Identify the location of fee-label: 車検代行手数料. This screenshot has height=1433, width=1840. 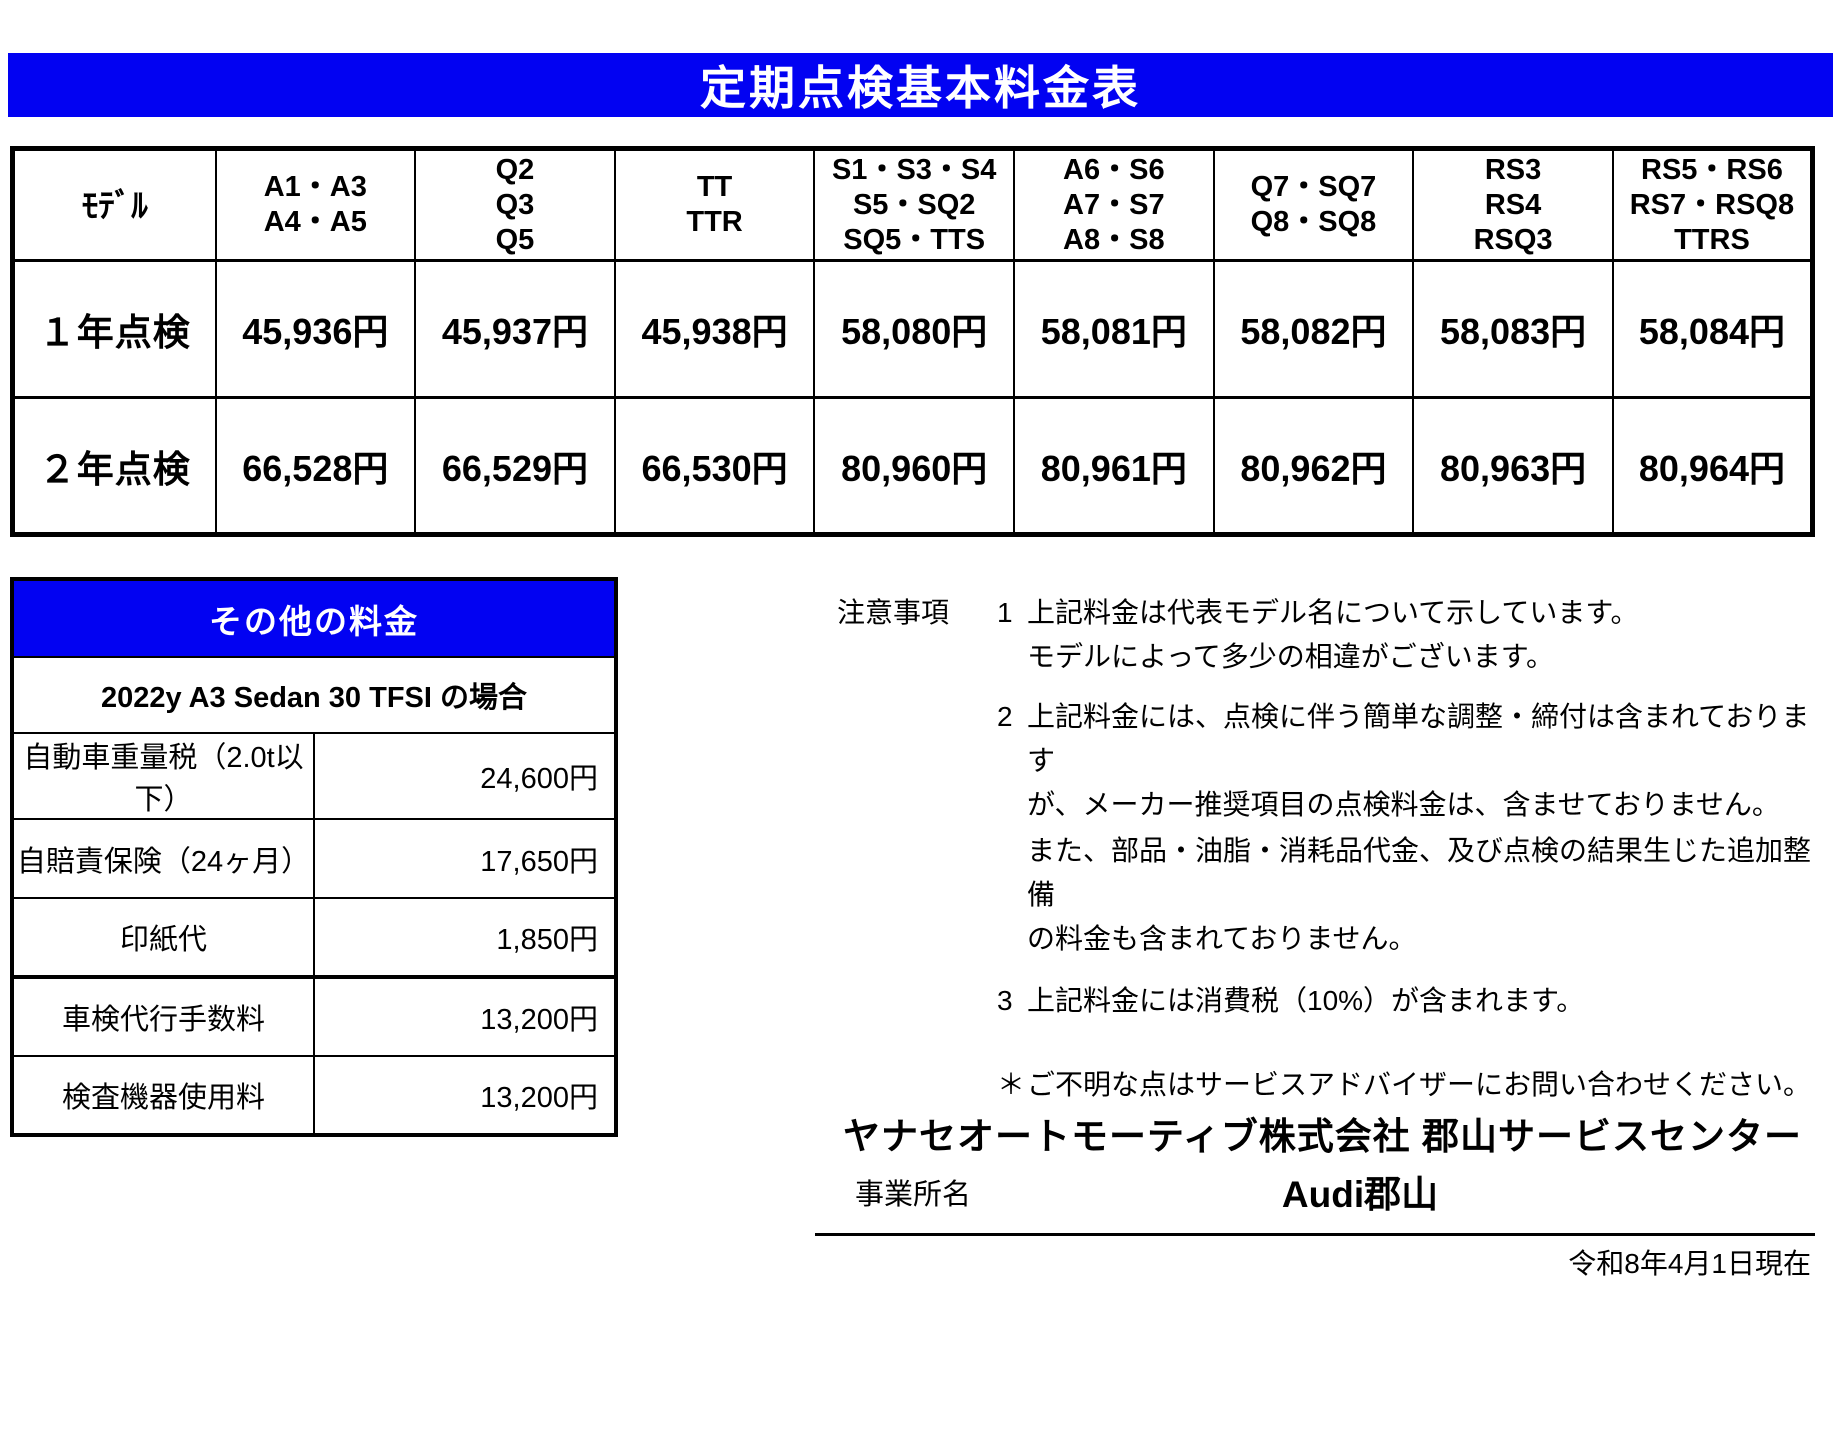
(163, 1016).